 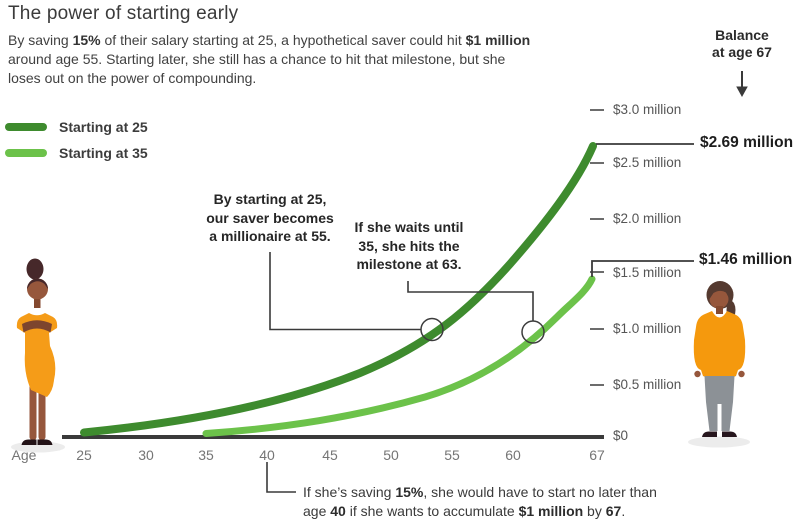 What do you see at coordinates (267, 455) in the screenshot?
I see `x-tick-label-40: 40` at bounding box center [267, 455].